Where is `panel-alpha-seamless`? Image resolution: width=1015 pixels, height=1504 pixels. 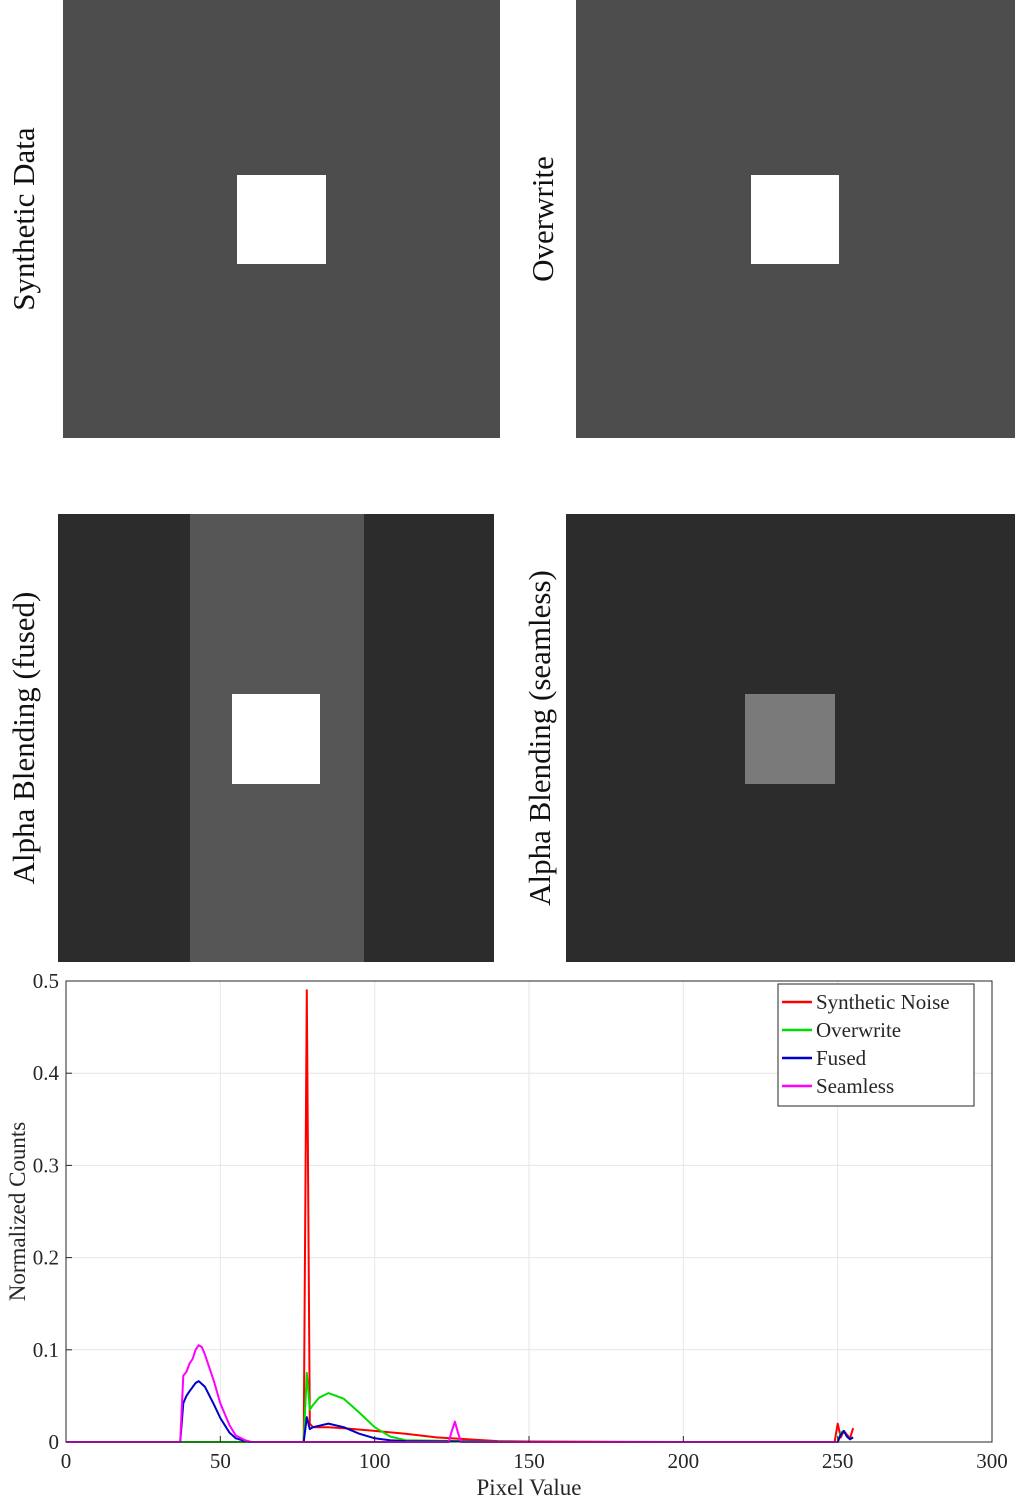 panel-alpha-seamless is located at coordinates (790, 738).